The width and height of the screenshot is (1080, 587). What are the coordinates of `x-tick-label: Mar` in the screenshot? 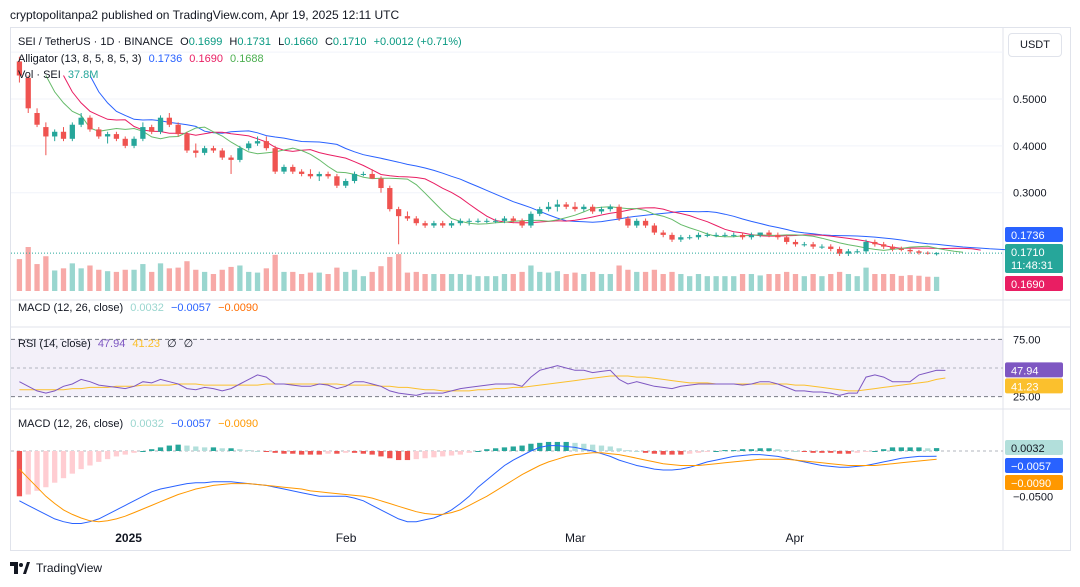 It's located at (575, 538).